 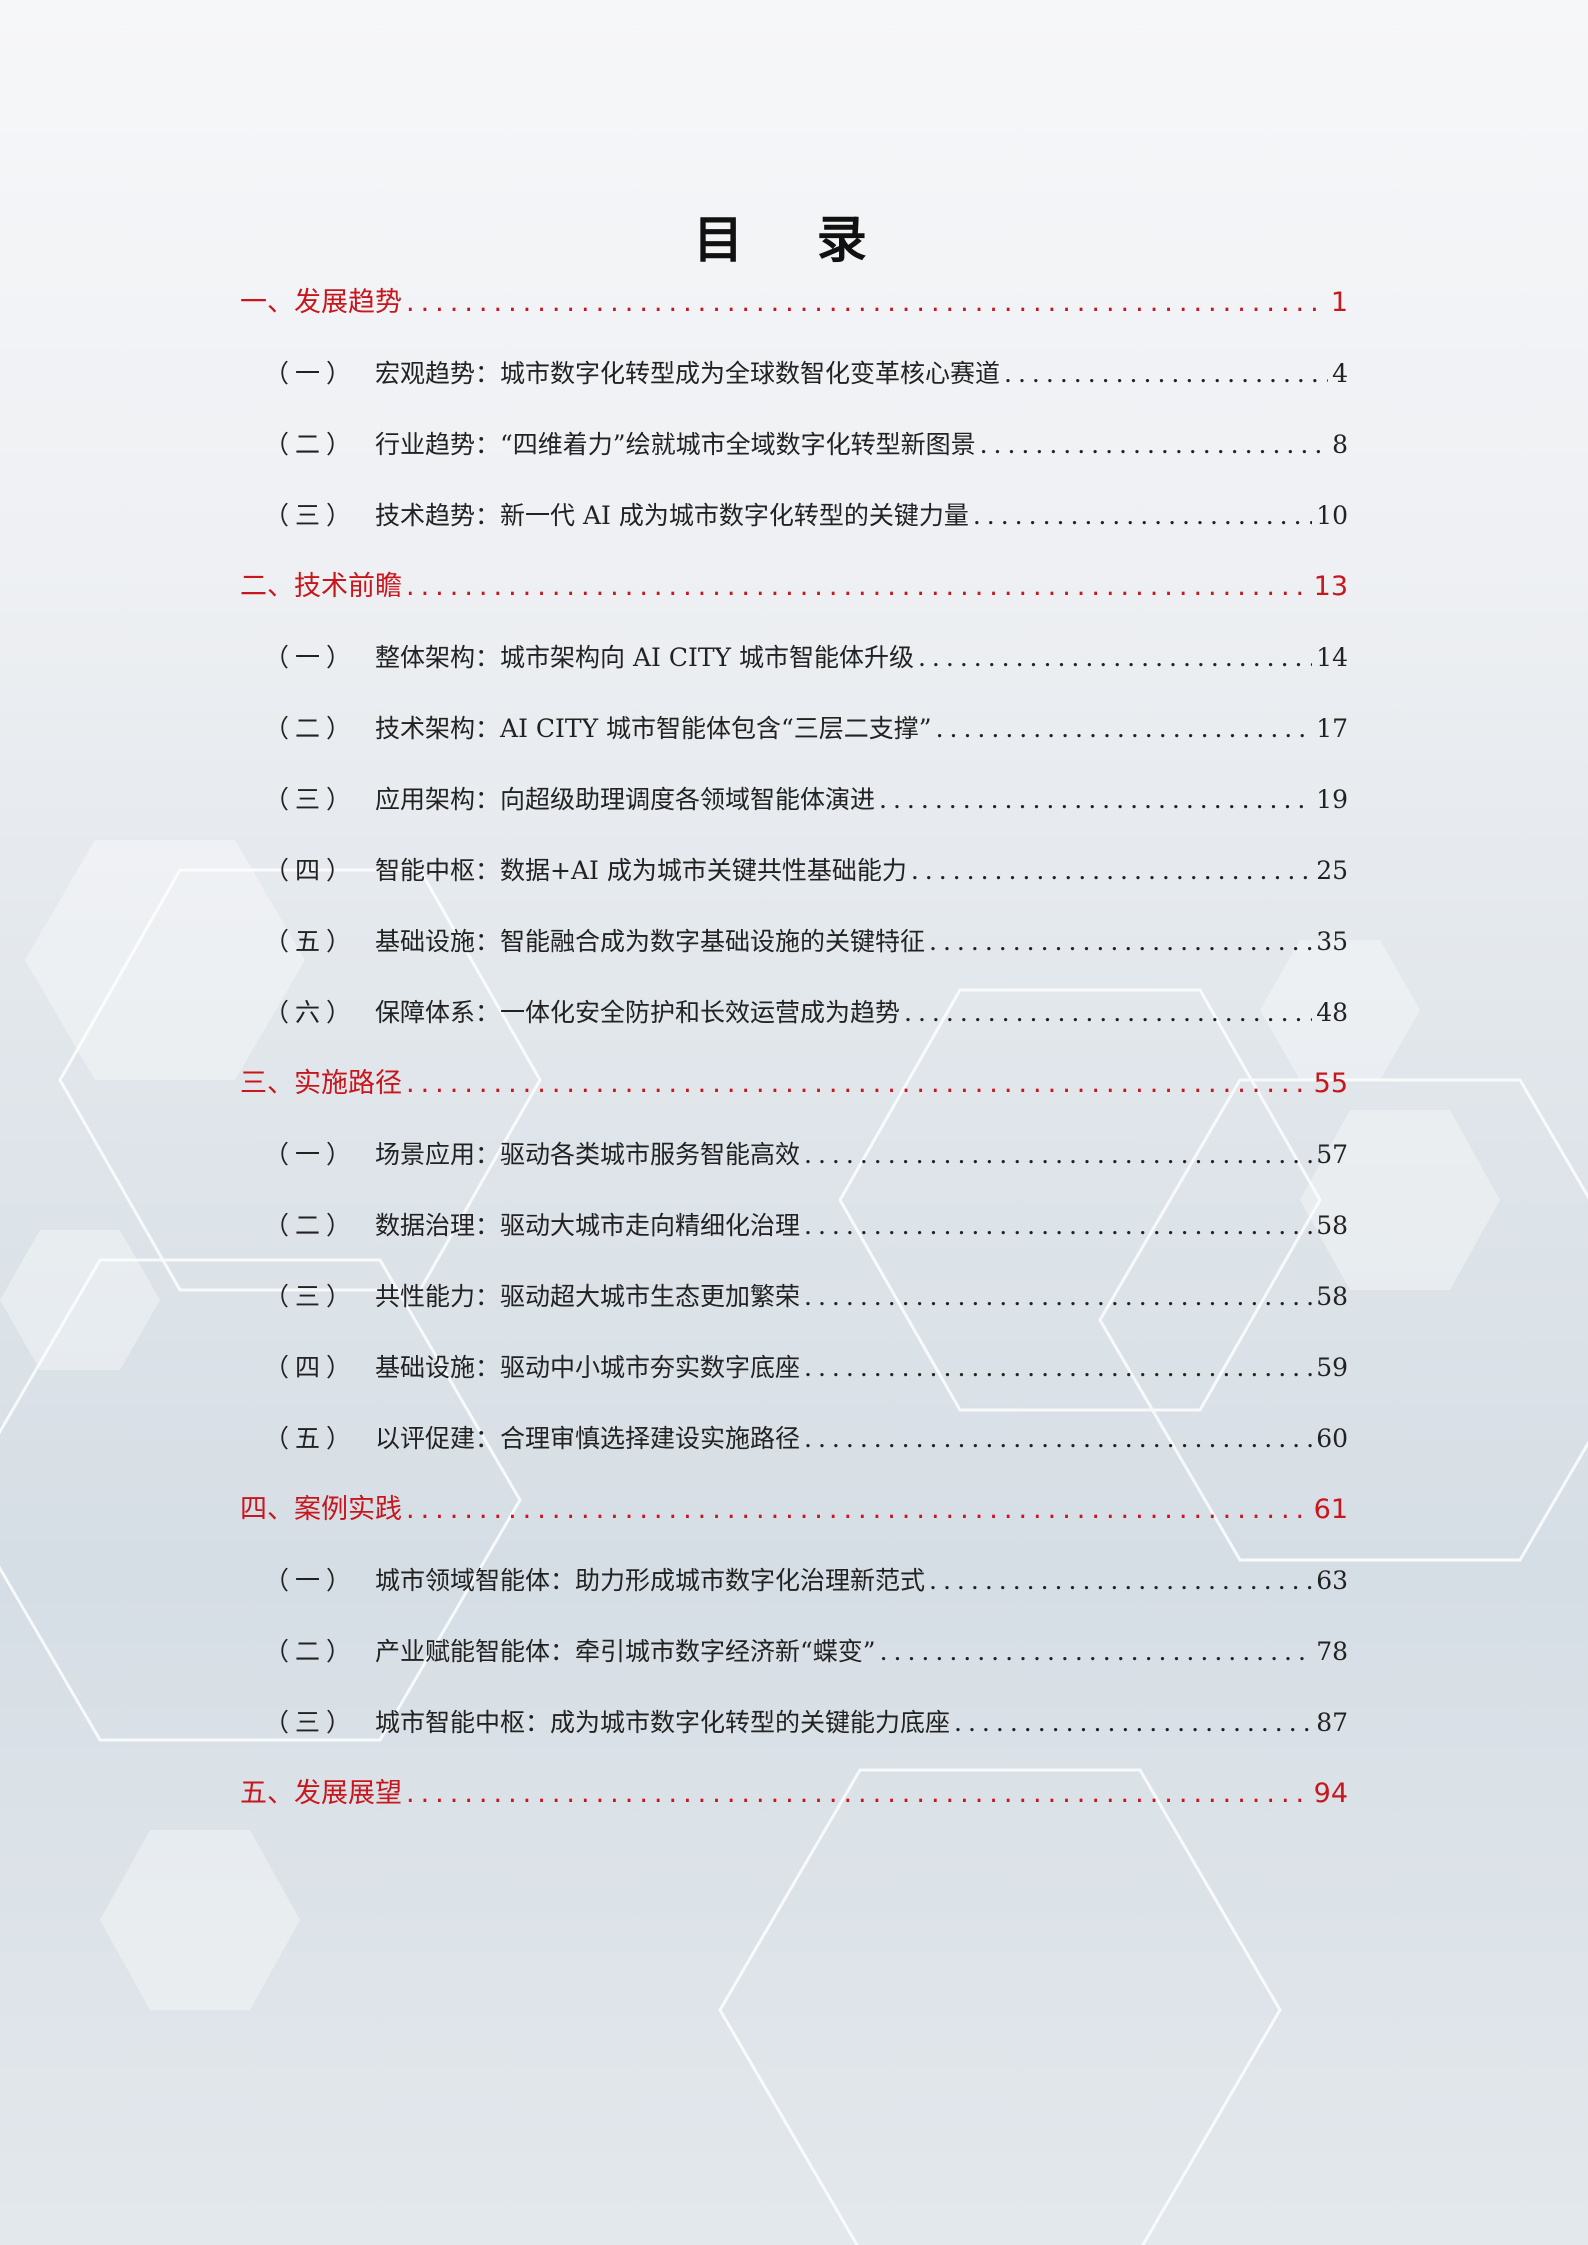 I want to click on entry-page-number: 55, so click(x=1330, y=1083).